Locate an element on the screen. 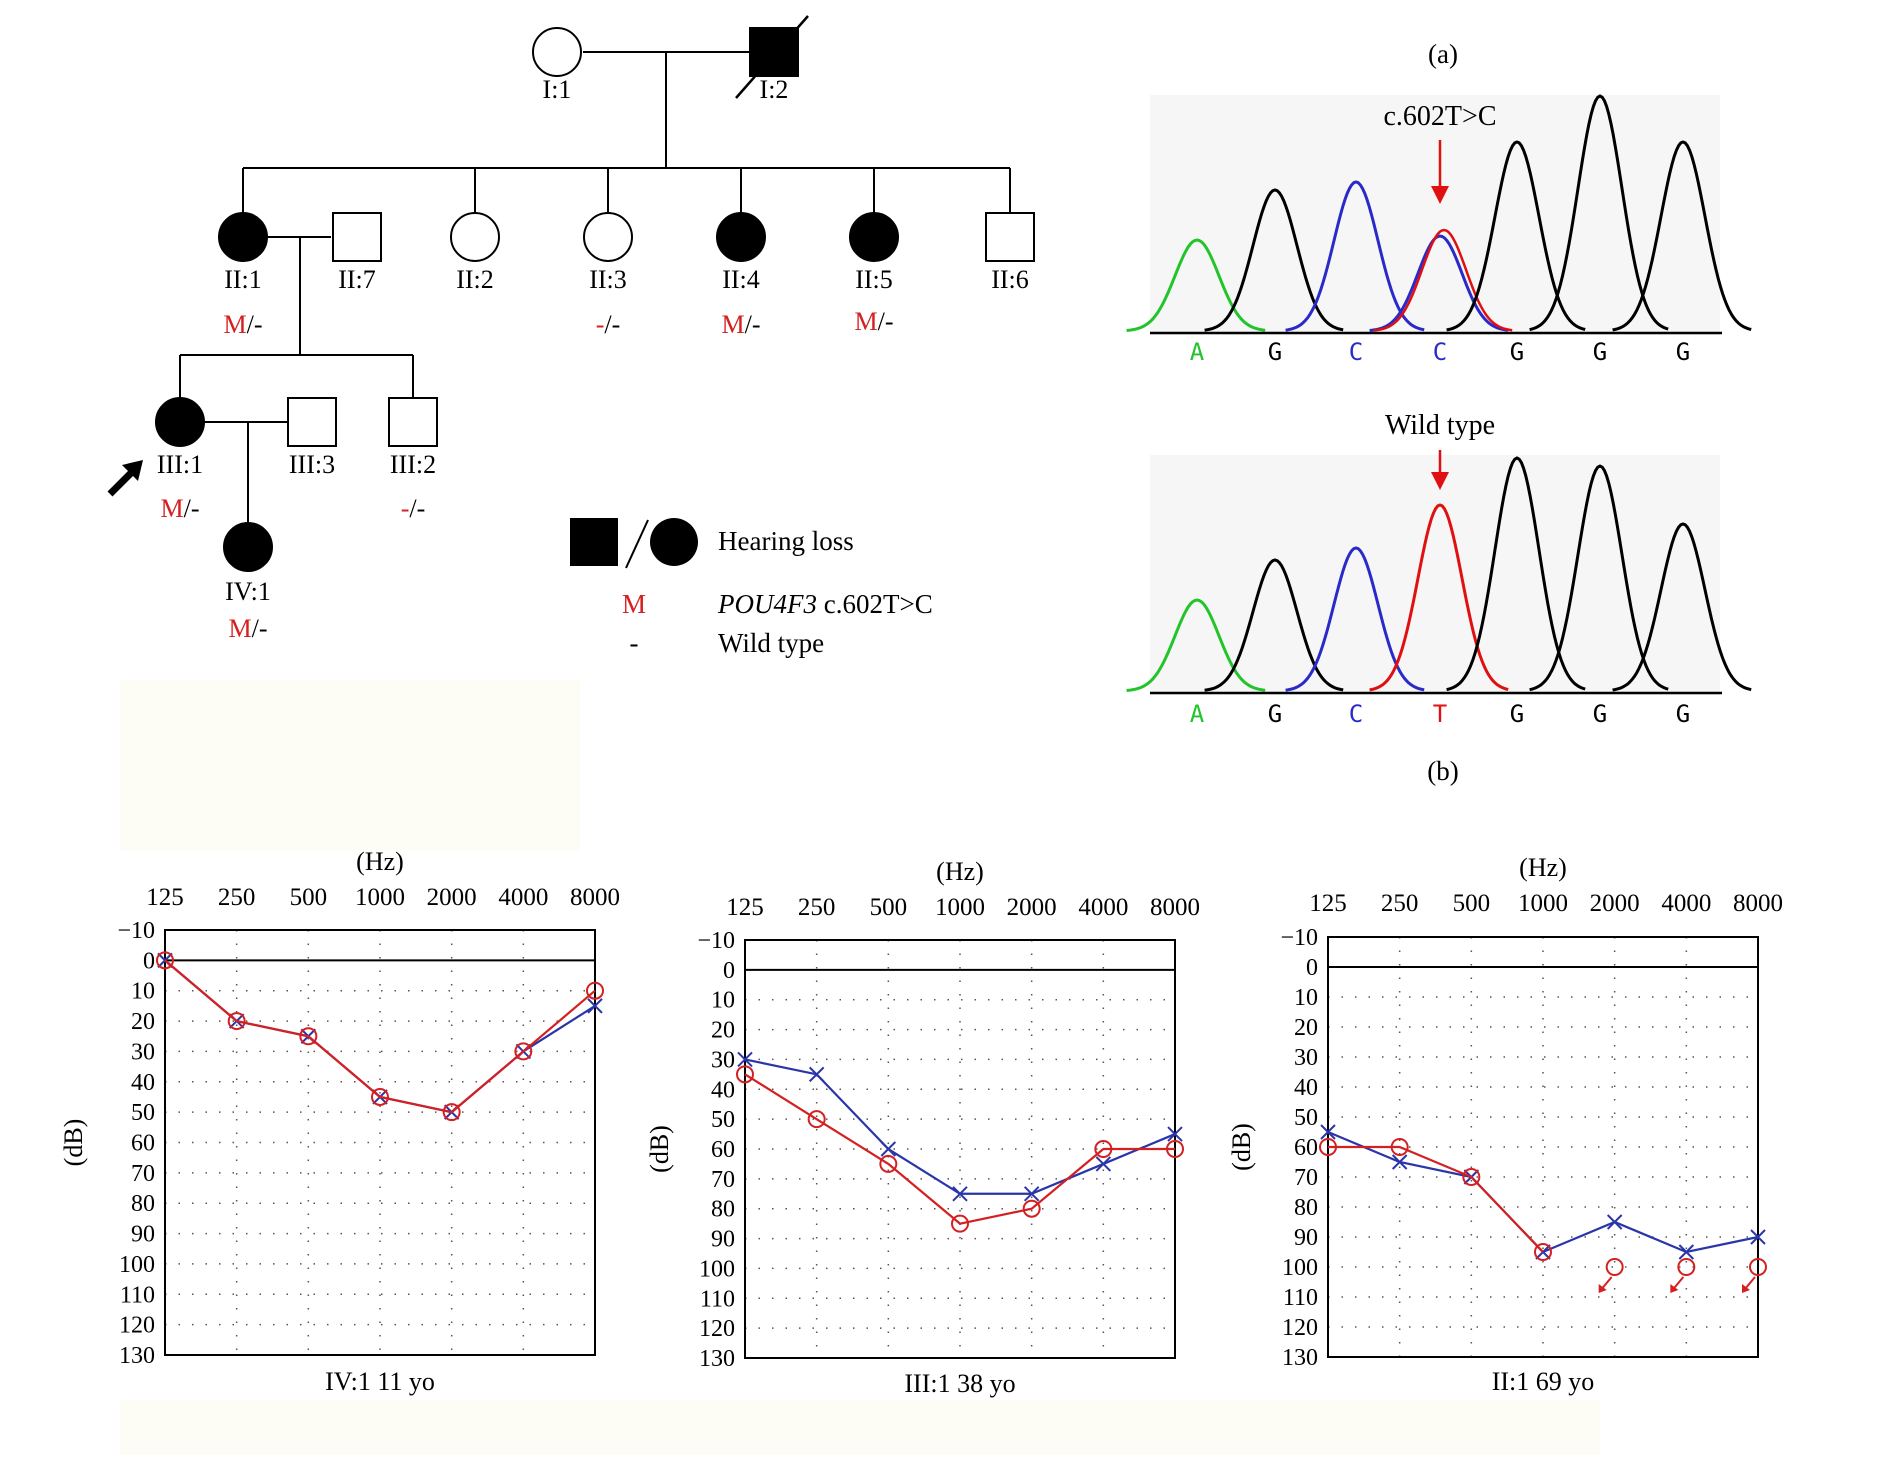 This screenshot has height=1462, width=1900. individual-ii-4-female-symbol is located at coordinates (741, 237).